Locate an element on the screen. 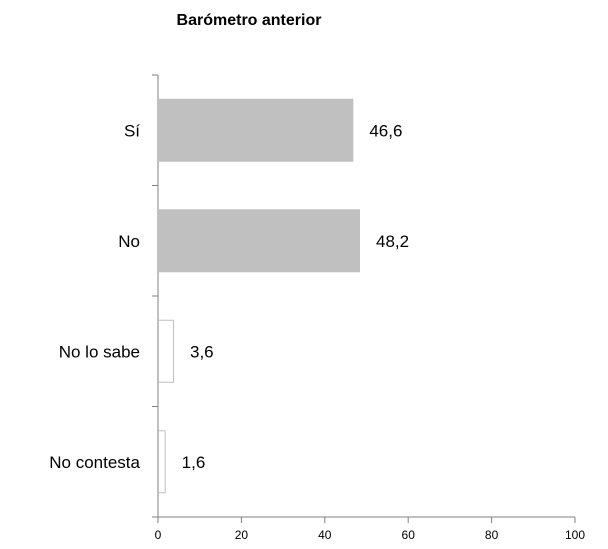 This screenshot has width=608, height=549. x-tick-label: 40 is located at coordinates (325, 535).